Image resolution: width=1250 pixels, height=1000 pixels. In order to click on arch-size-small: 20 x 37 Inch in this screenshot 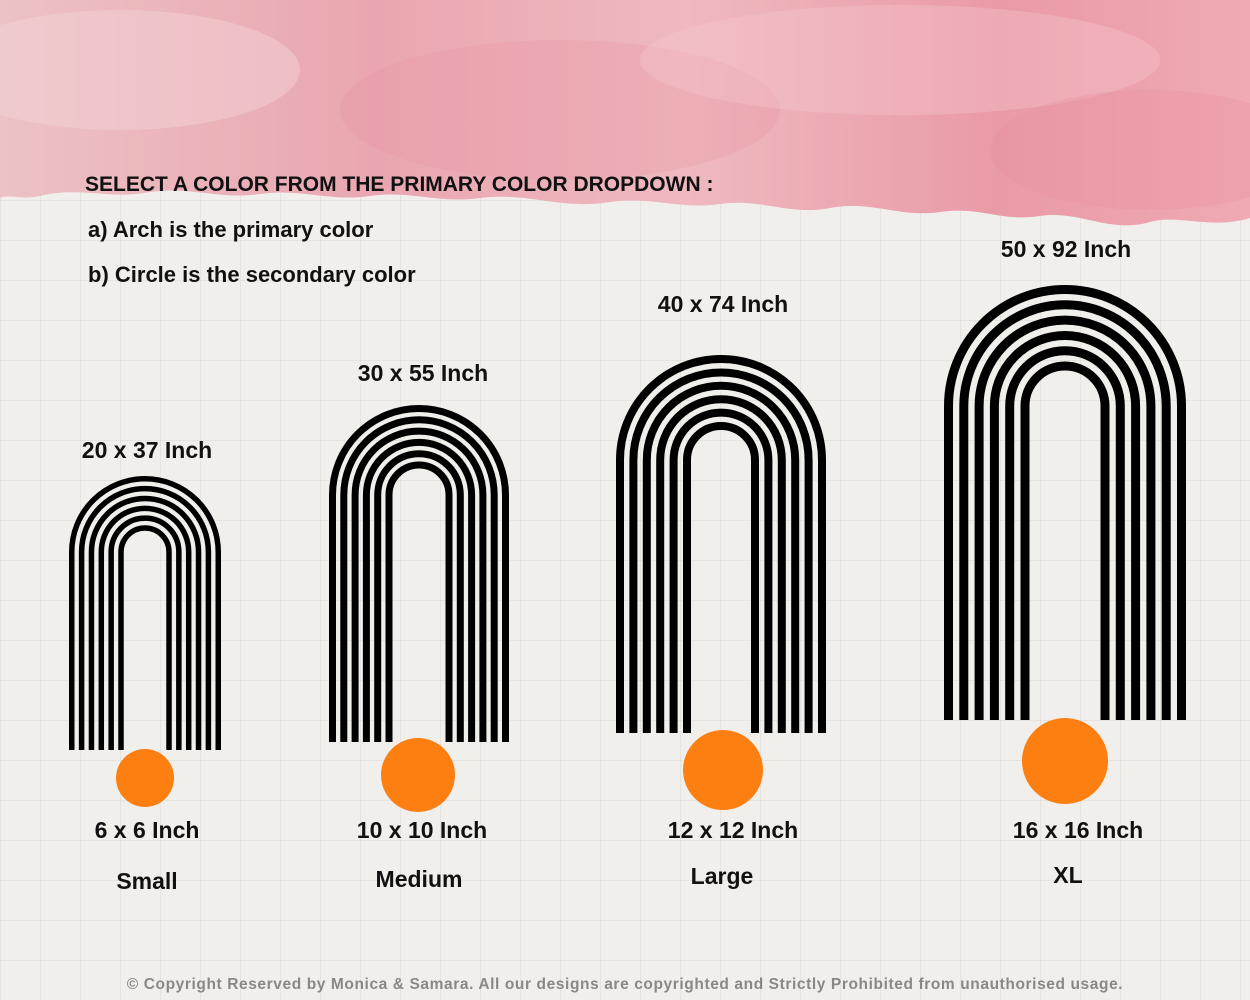, I will do `click(147, 450)`.